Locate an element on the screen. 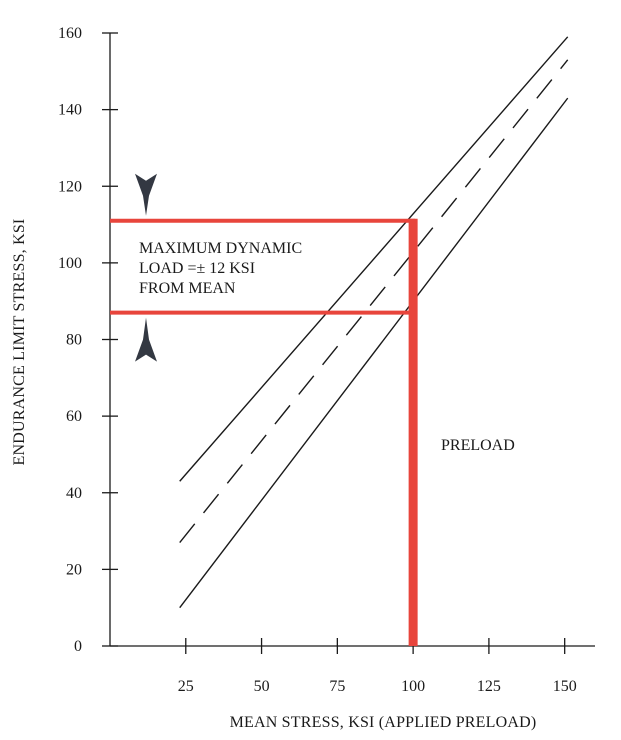 The image size is (621, 740). x-tick-label-100: 100 is located at coordinates (413, 686).